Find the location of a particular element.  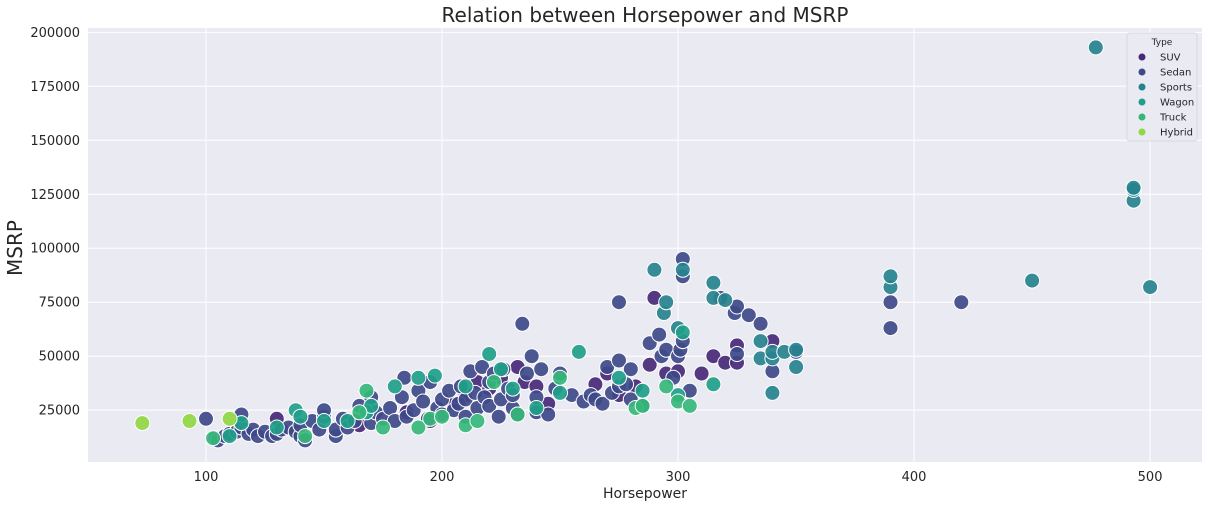

x-axis-label: Horsepower is located at coordinates (645, 494).